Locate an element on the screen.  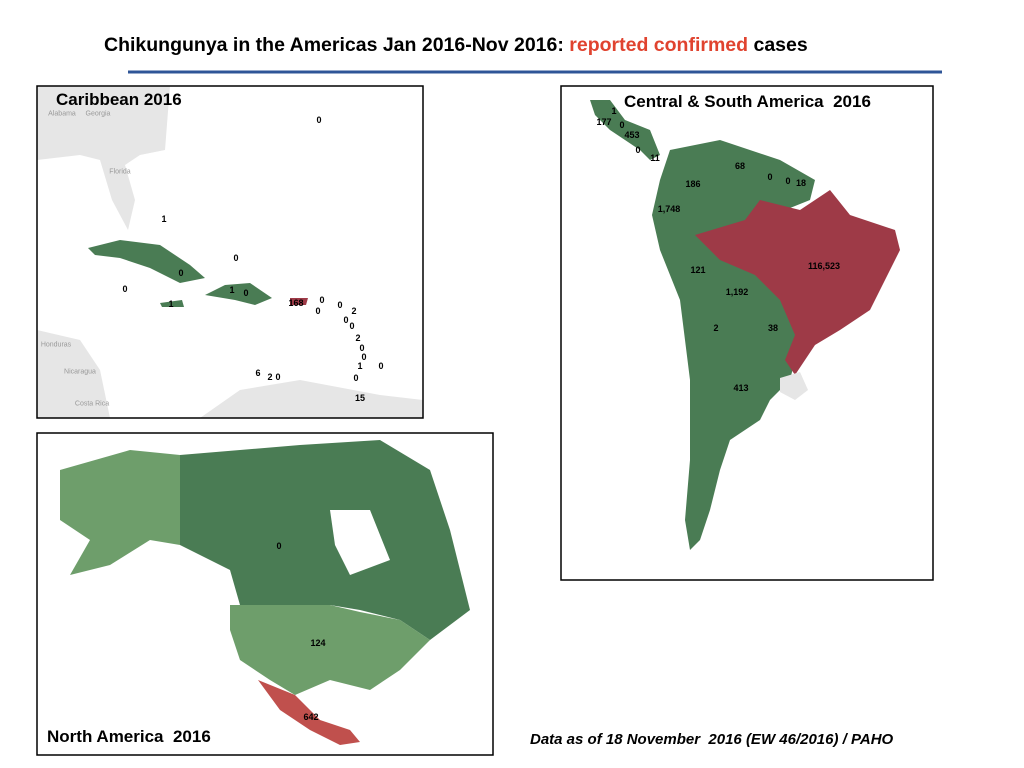
title-end: cases is located at coordinates (780, 45).